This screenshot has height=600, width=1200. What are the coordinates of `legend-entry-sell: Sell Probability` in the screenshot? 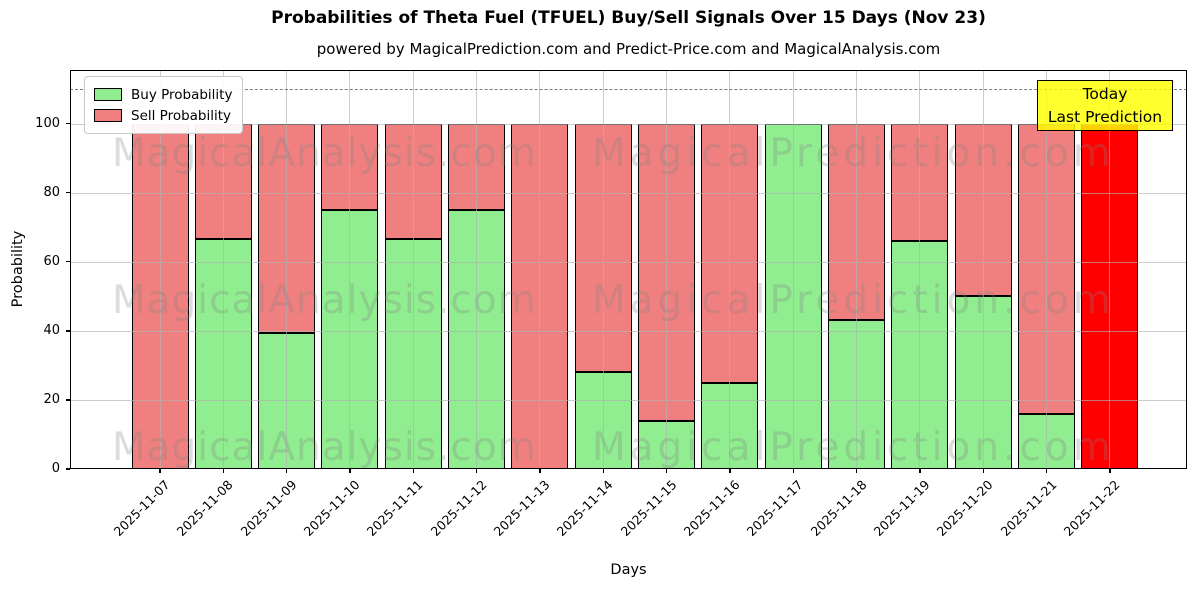 It's located at (163, 115).